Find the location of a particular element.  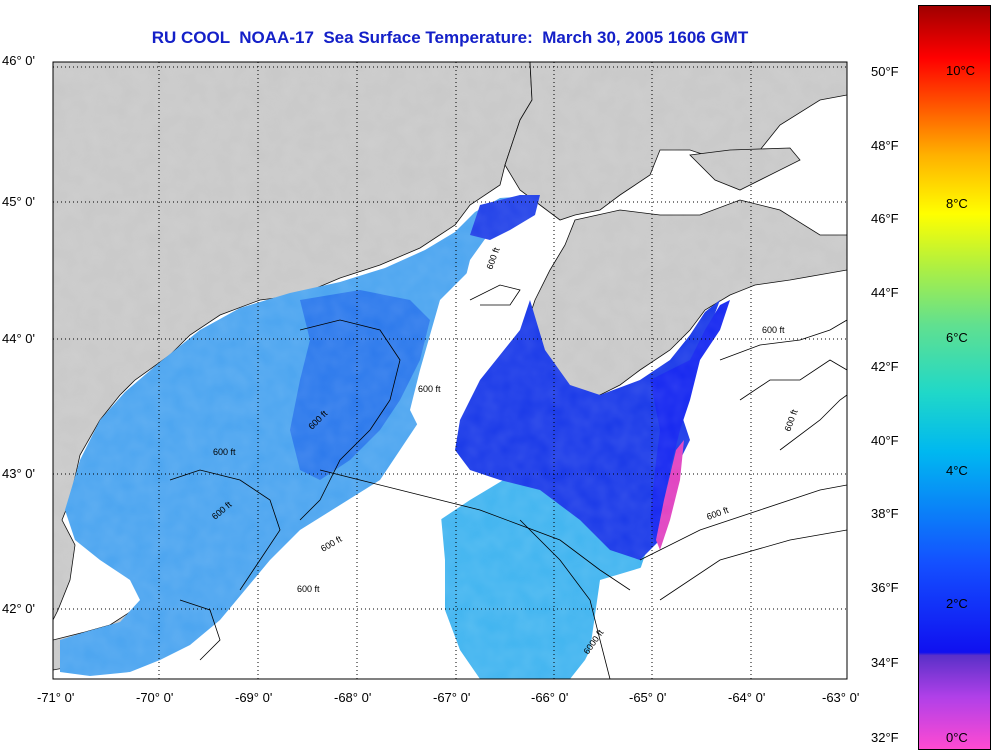

land-new-brunswick is located at coordinates (675, 141).